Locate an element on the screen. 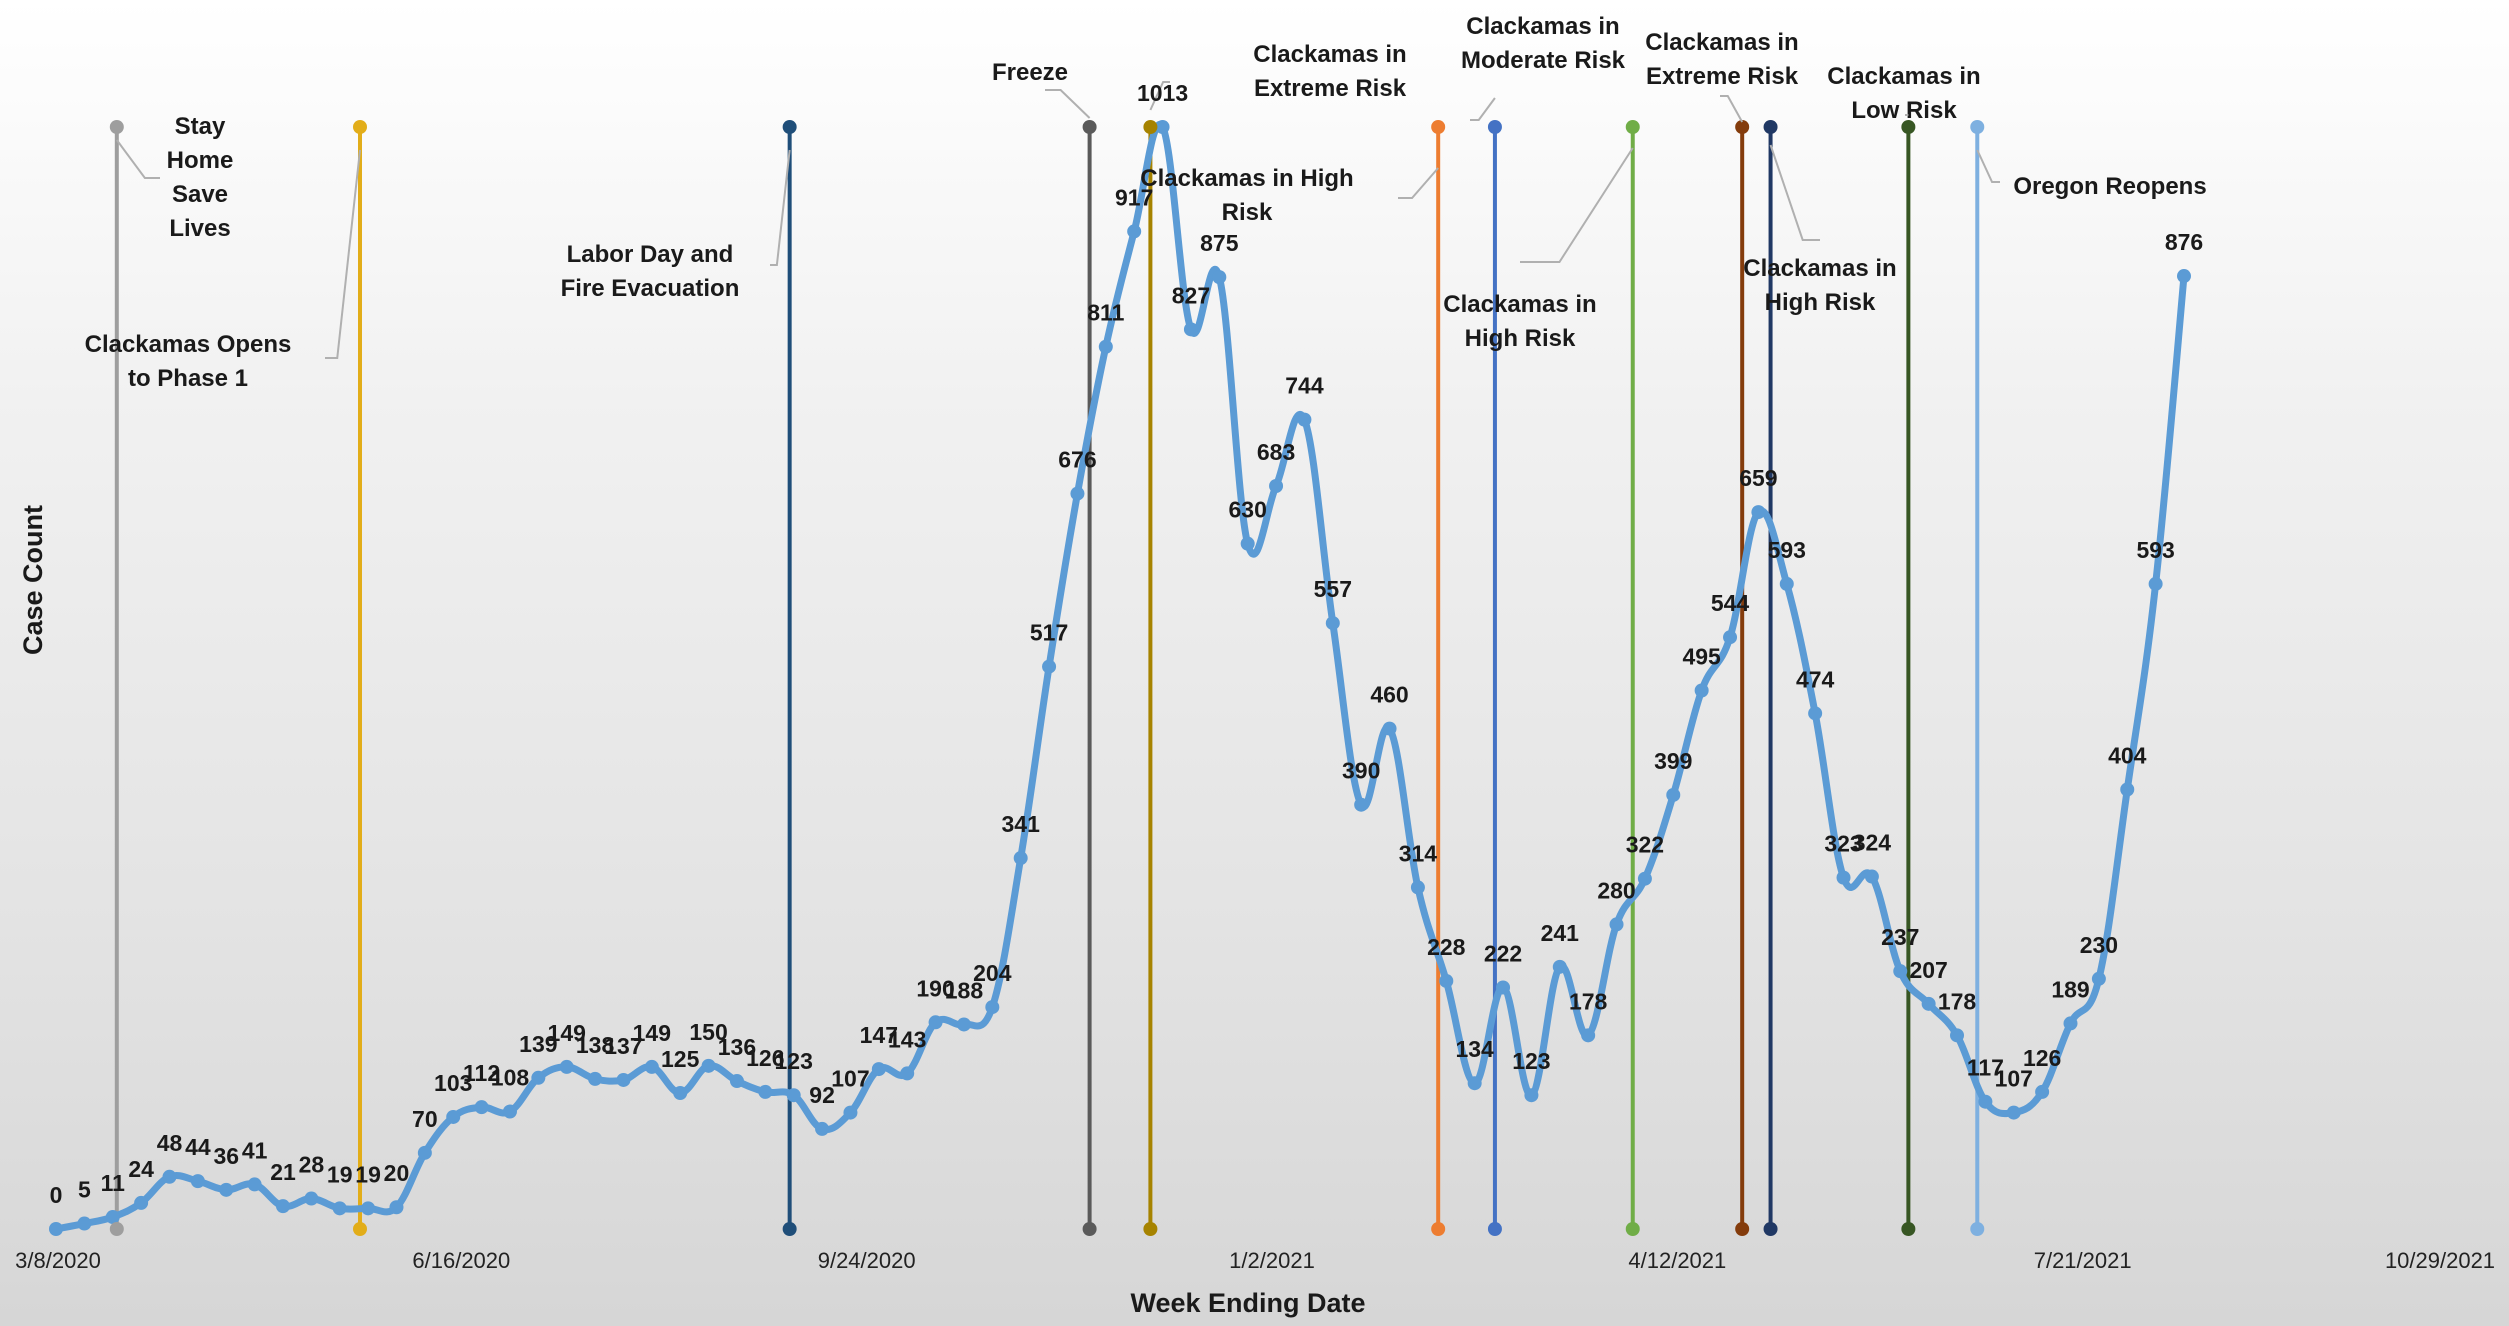  data-label-57: 322 is located at coordinates (1645, 845).